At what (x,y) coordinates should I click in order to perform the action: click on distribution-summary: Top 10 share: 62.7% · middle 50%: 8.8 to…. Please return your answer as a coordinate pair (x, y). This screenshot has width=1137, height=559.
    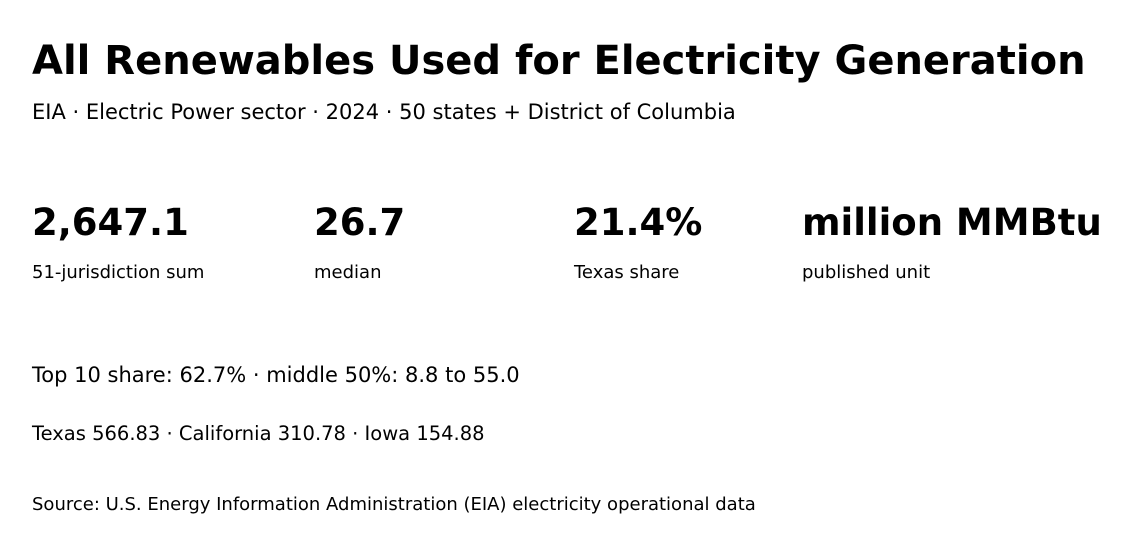
    Looking at the image, I should click on (276, 375).